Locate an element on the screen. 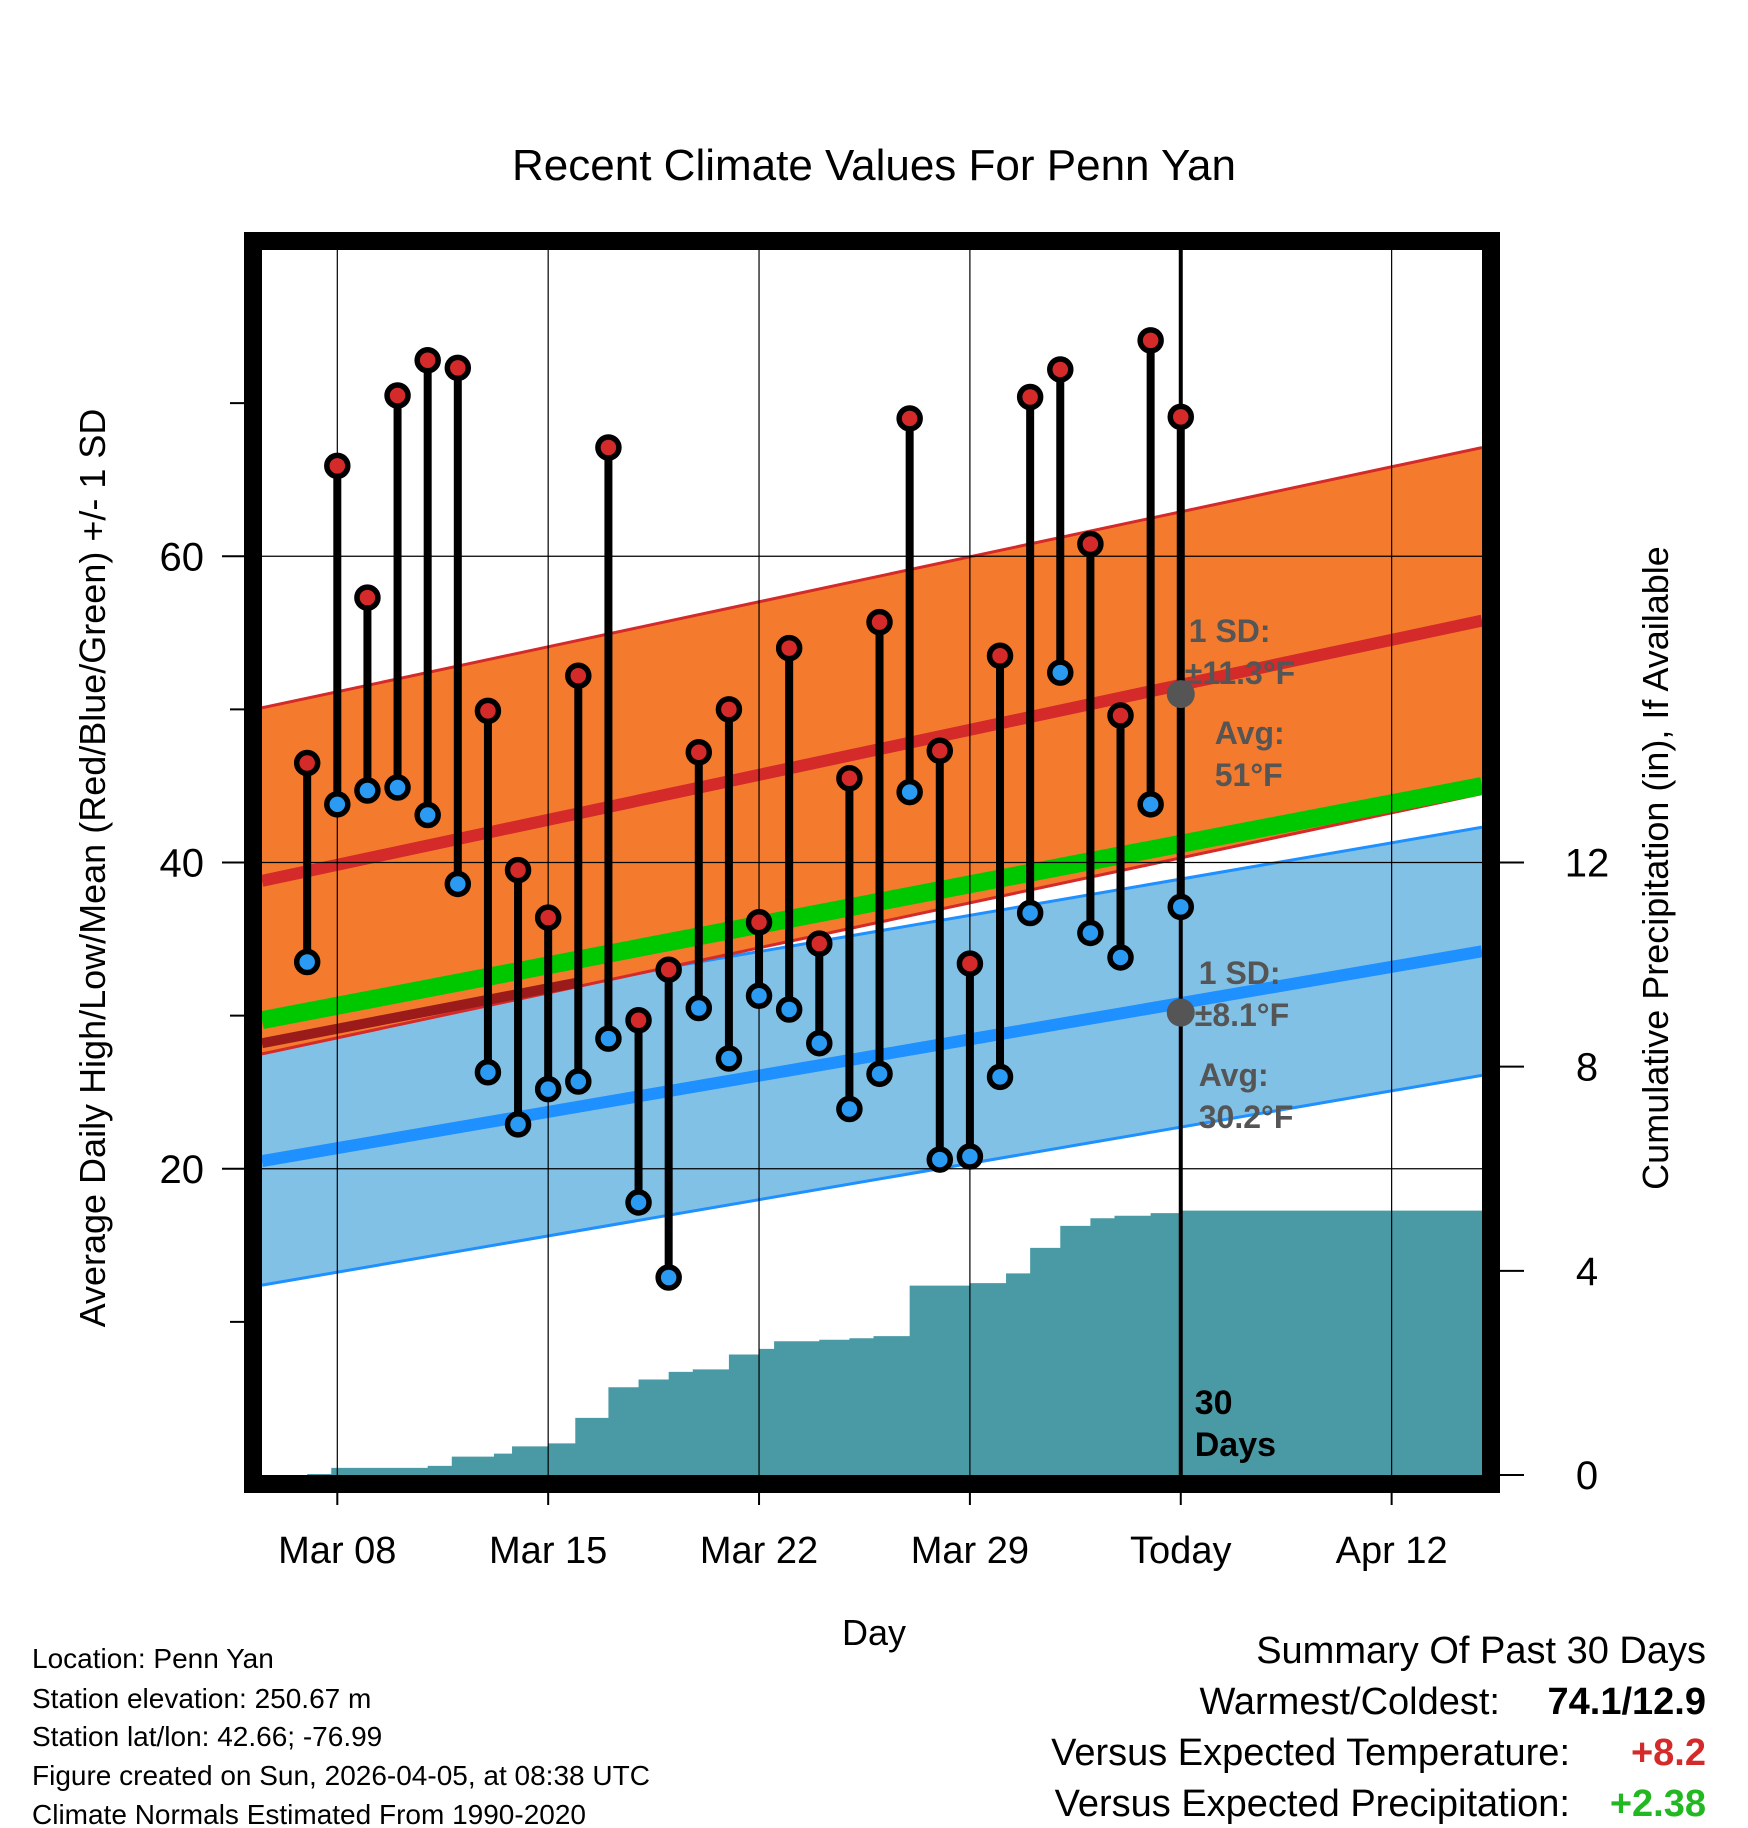 This screenshot has height=1828, width=1748. x-tick-label: Apr 12 is located at coordinates (1392, 1551).